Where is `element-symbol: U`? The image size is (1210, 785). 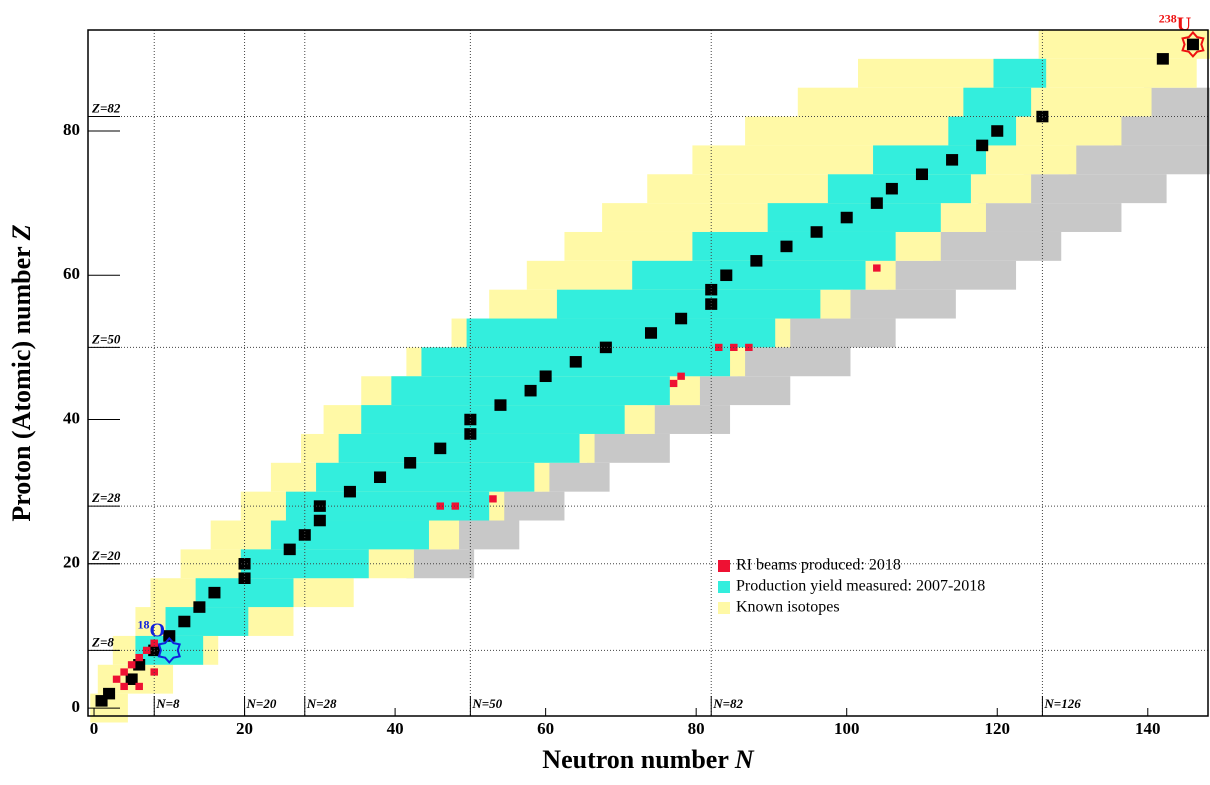
element-symbol: U is located at coordinates (1184, 24).